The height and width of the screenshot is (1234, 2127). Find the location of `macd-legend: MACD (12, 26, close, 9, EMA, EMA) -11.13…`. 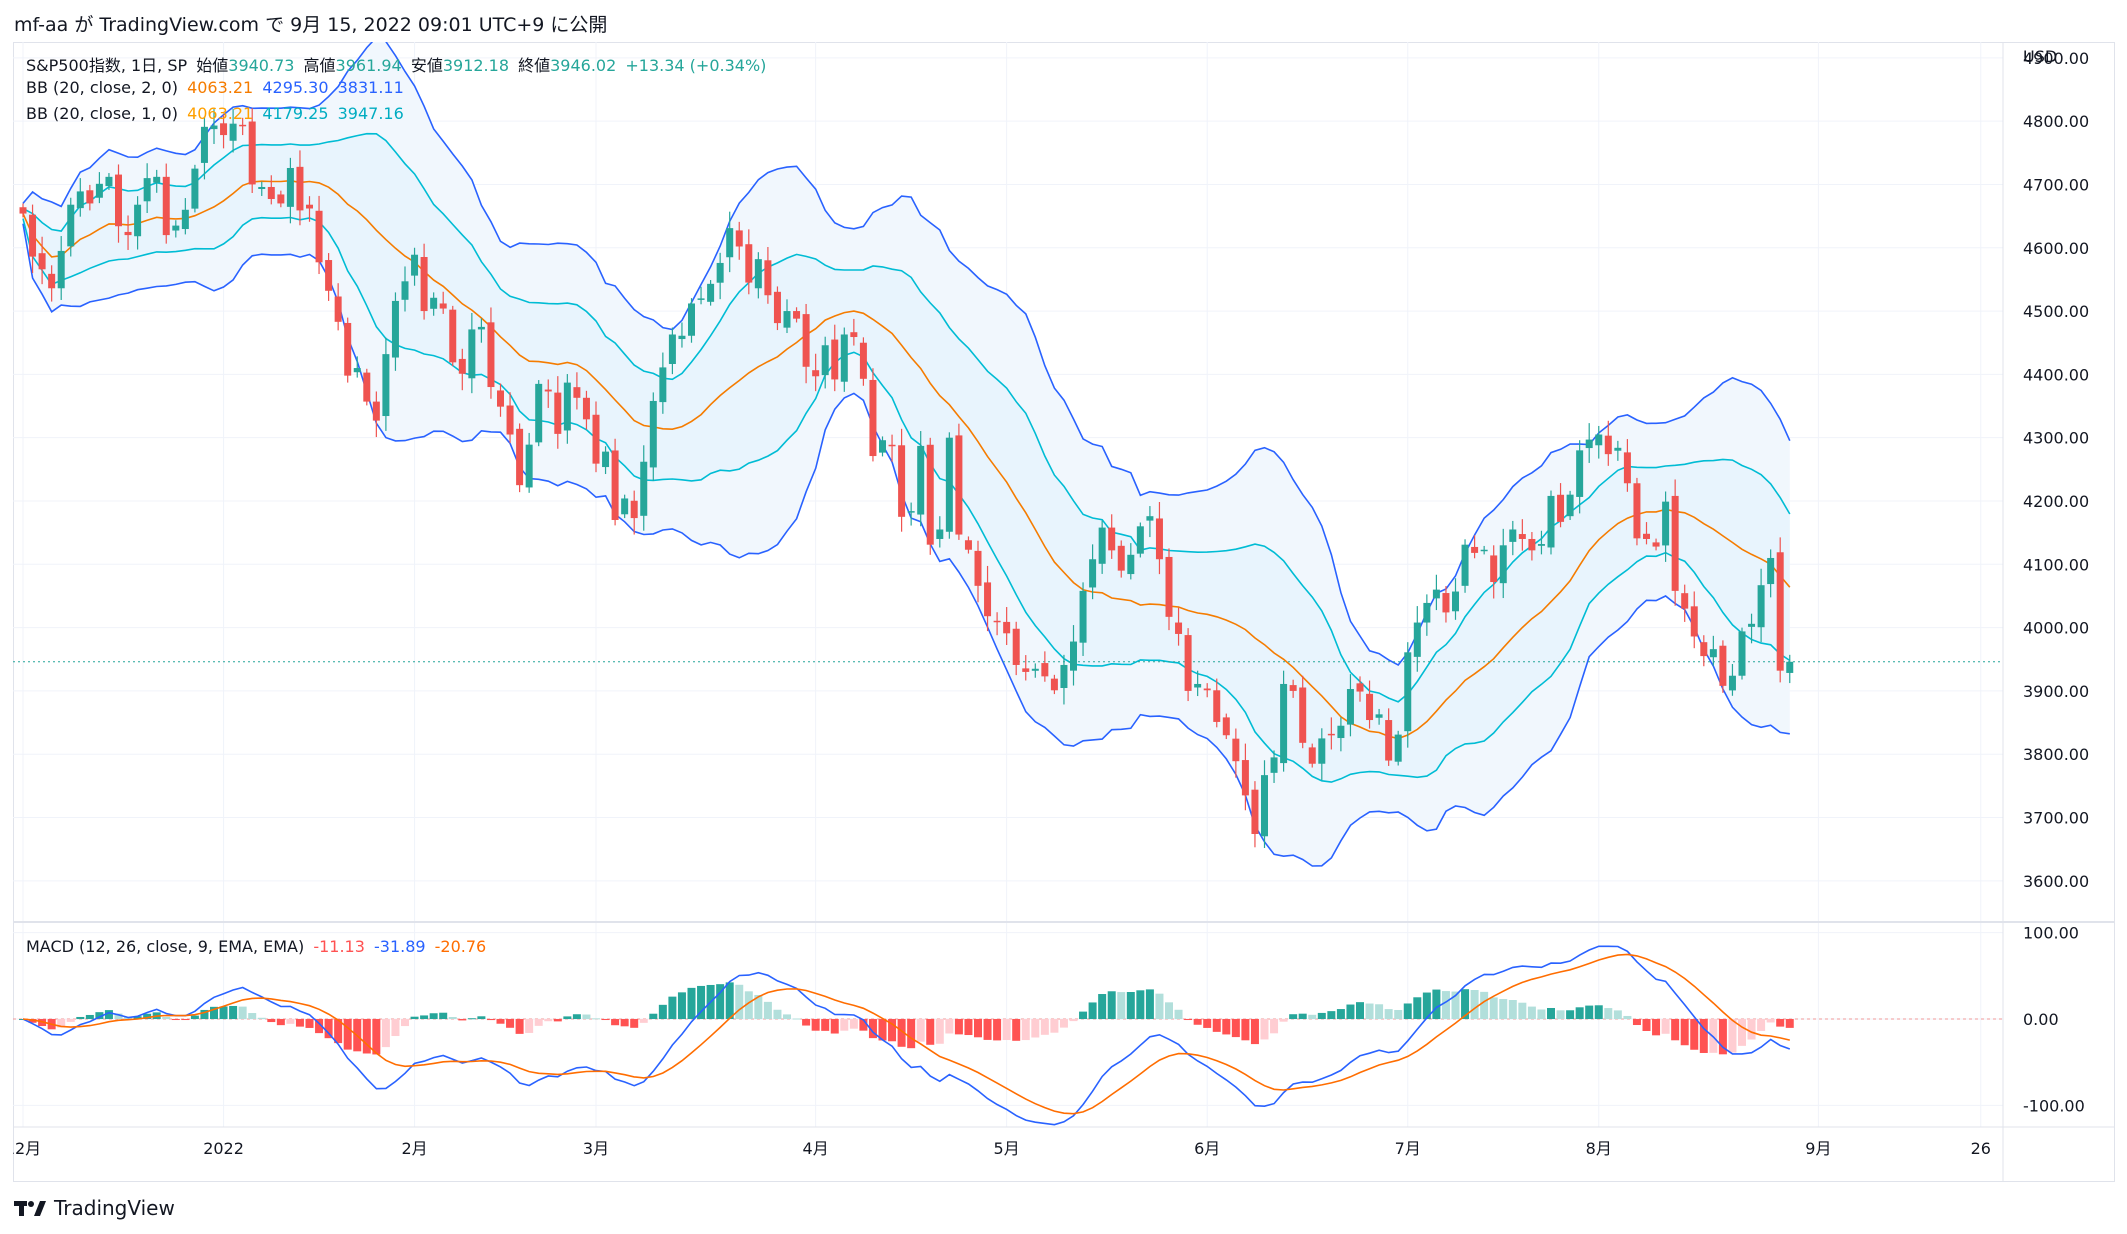

macd-legend: MACD (12, 26, close, 9, EMA, EMA) -11.13… is located at coordinates (258, 946).